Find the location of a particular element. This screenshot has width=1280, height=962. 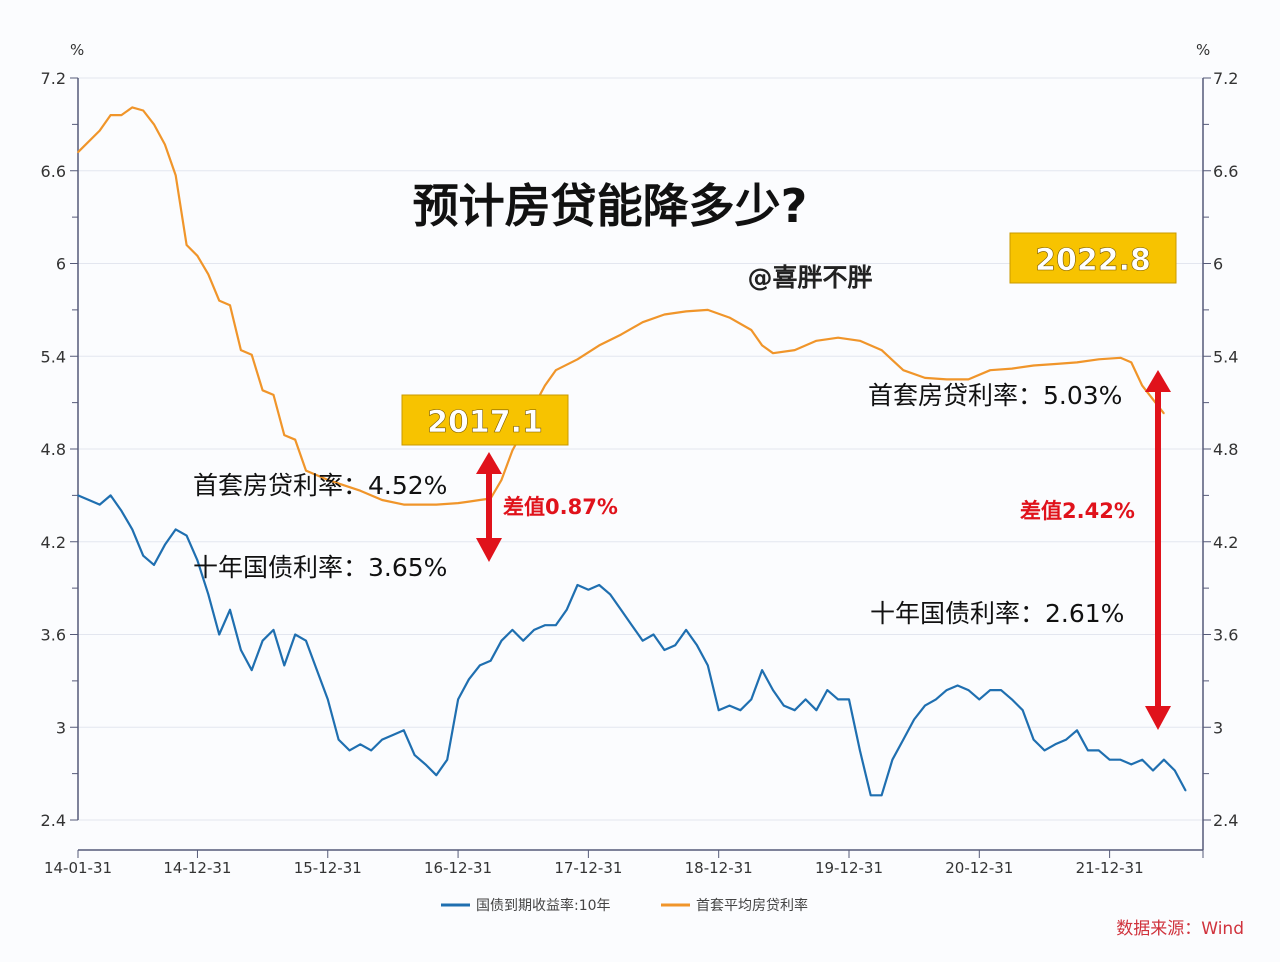

y-tick-label-left: 2.4 is located at coordinates (53, 820).